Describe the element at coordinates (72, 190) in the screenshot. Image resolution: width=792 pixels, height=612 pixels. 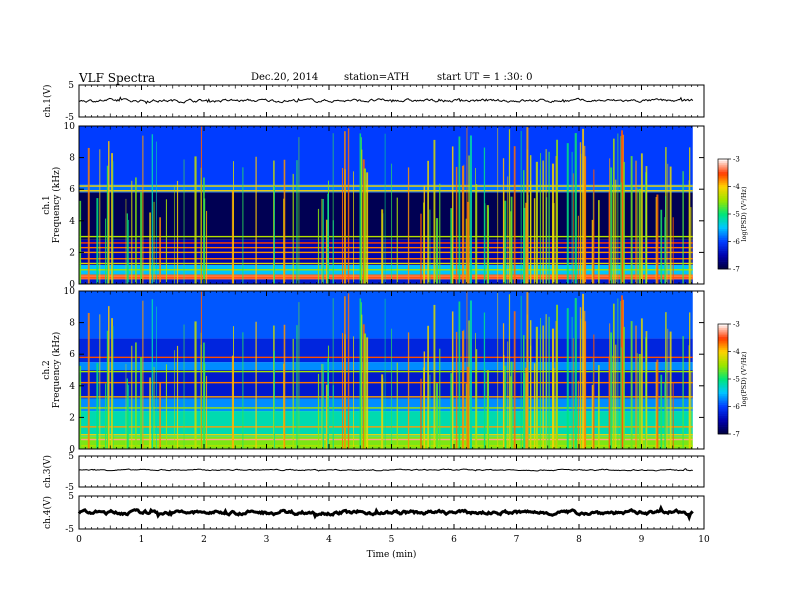
I see `y-tick-label: 6` at that location.